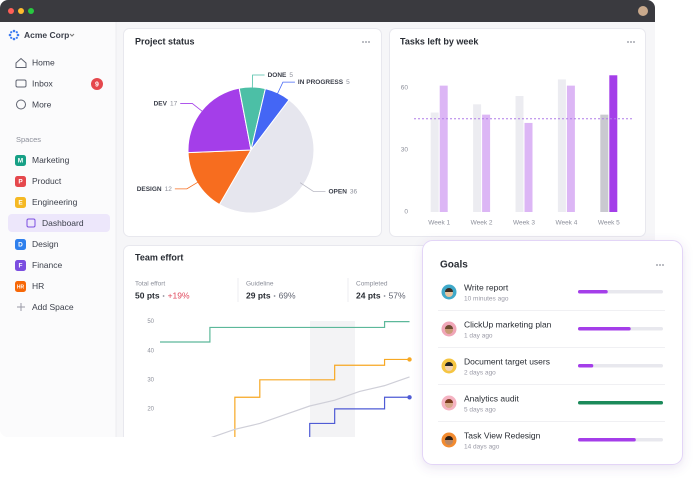 Image resolution: width=700 pixels, height=485 pixels. Describe the element at coordinates (502, 435) in the screenshot. I see `goal-name: Task View Redesign` at that location.